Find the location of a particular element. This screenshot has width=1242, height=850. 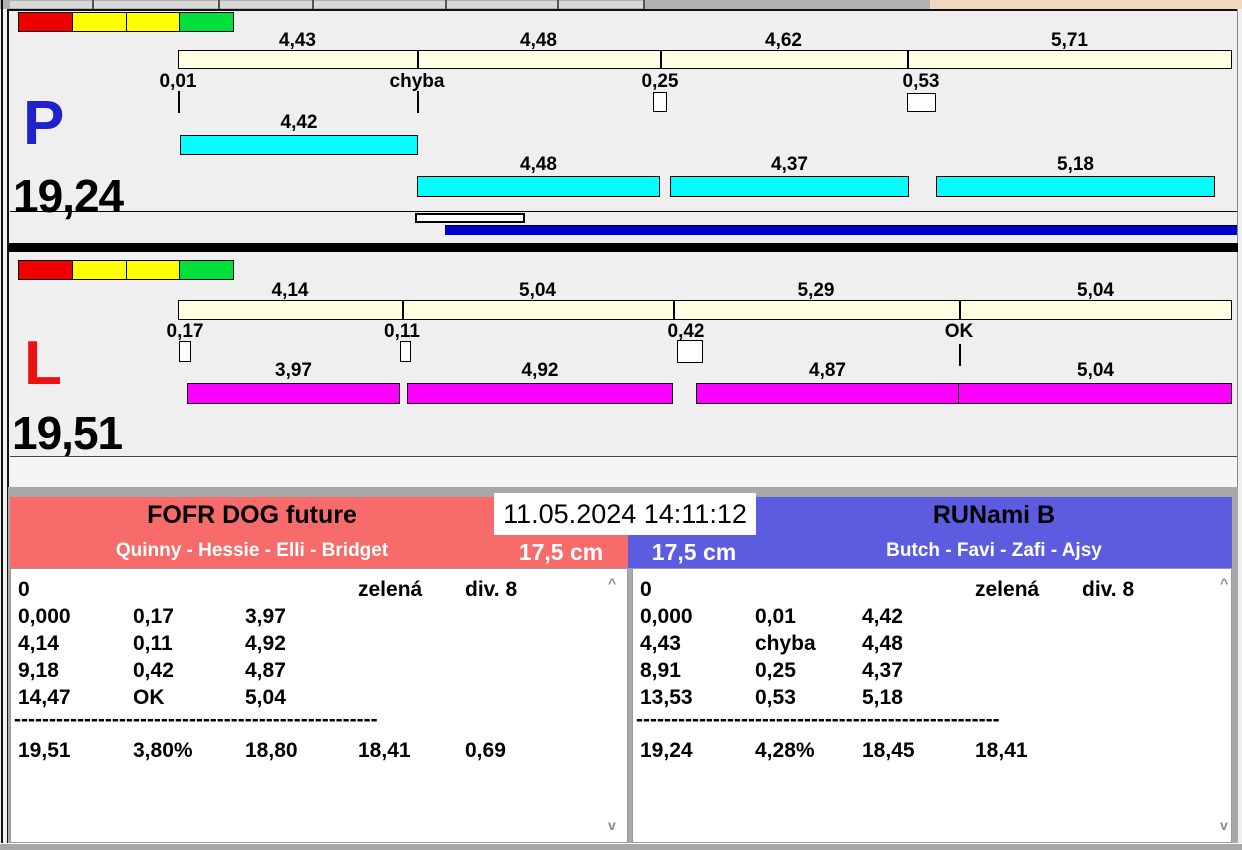

table-cell: 4,87 is located at coordinates (265, 670).